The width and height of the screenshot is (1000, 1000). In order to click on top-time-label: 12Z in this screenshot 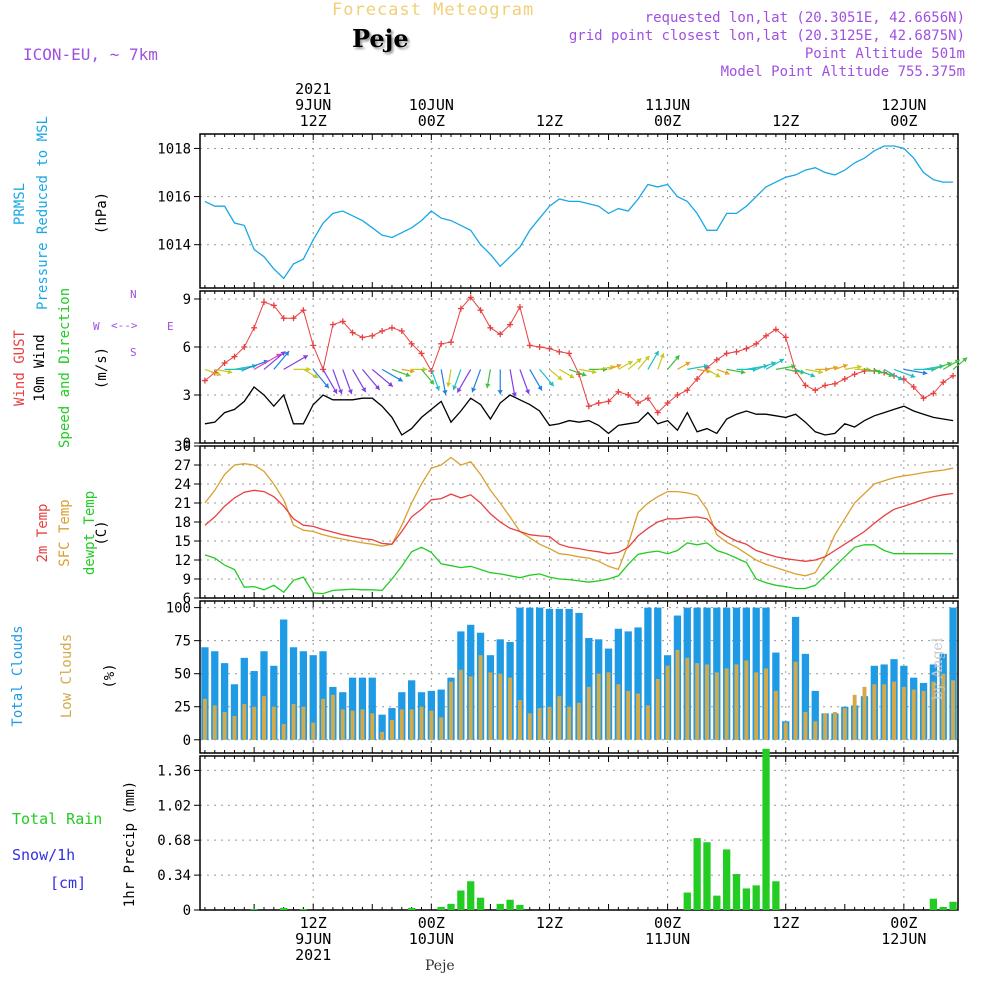, I will do `click(313, 121)`.